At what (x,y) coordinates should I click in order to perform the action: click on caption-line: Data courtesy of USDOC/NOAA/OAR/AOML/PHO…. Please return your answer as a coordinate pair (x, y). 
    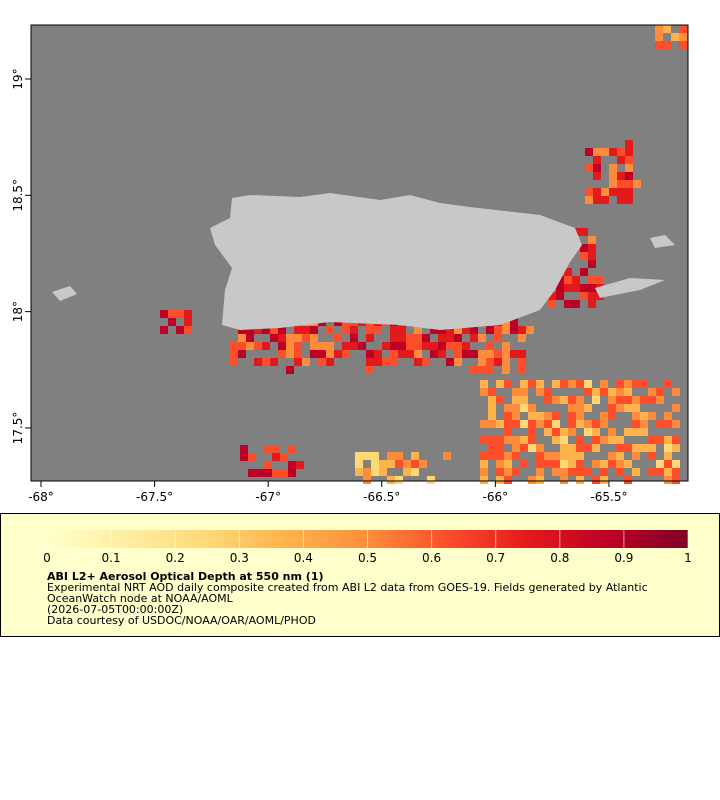
    Looking at the image, I should click on (181, 620).